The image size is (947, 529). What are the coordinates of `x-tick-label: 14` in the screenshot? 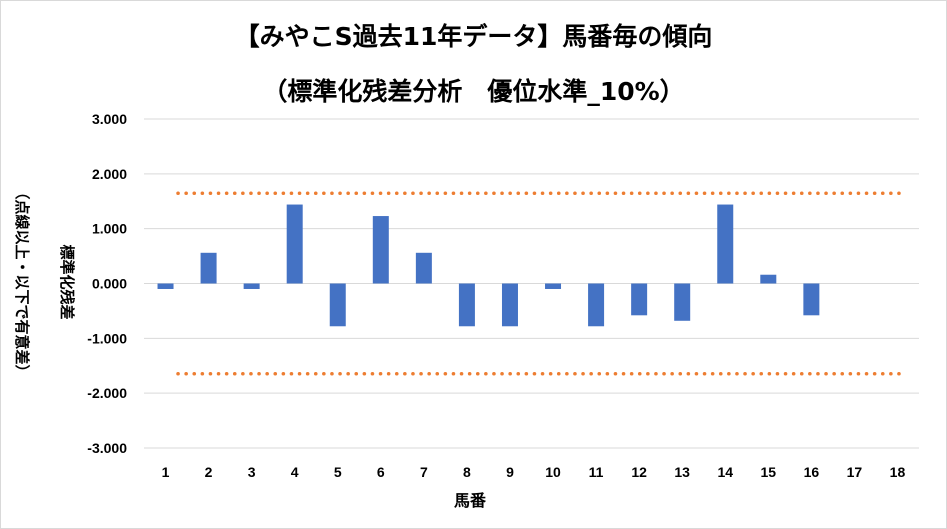 It's located at (725, 472).